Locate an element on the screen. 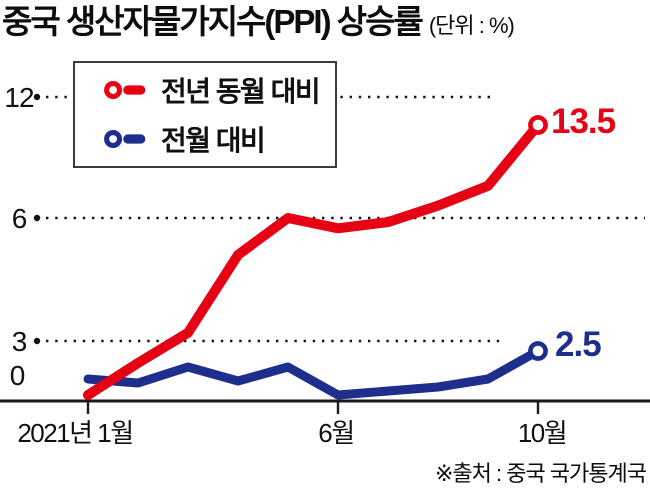  series-line-mom is located at coordinates (313, 373).